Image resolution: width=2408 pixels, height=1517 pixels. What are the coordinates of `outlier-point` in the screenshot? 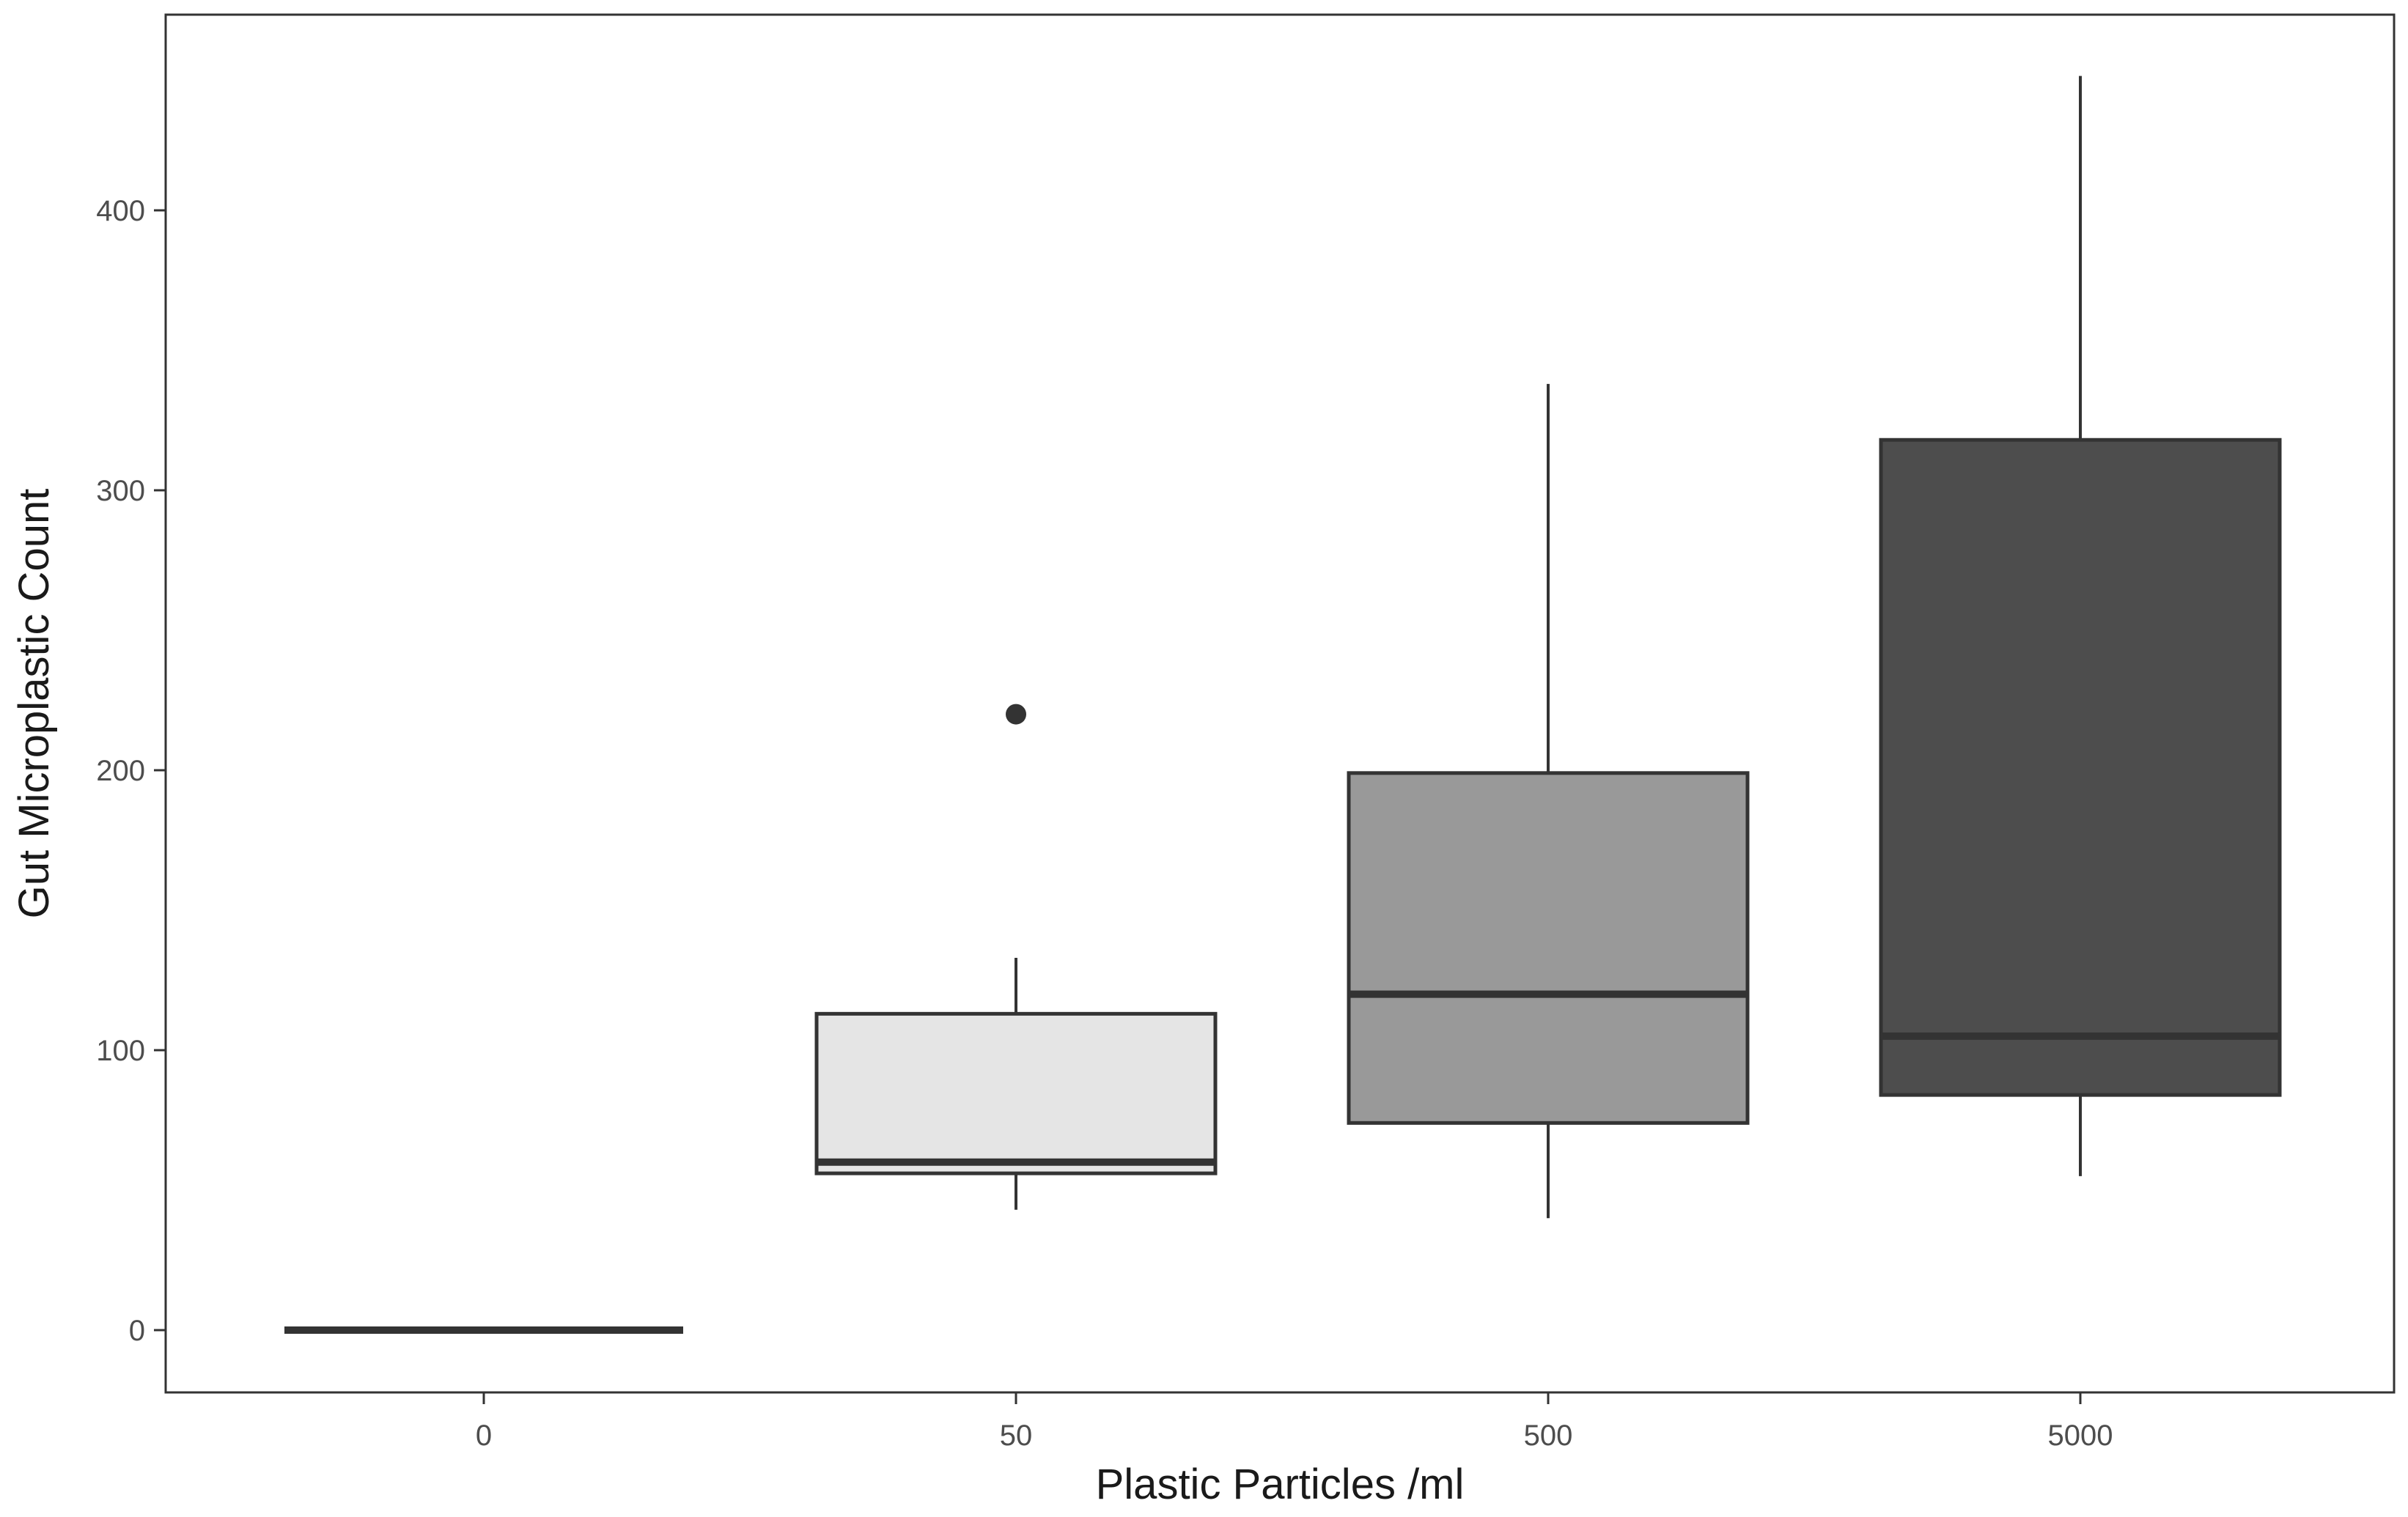 It's located at (1016, 714).